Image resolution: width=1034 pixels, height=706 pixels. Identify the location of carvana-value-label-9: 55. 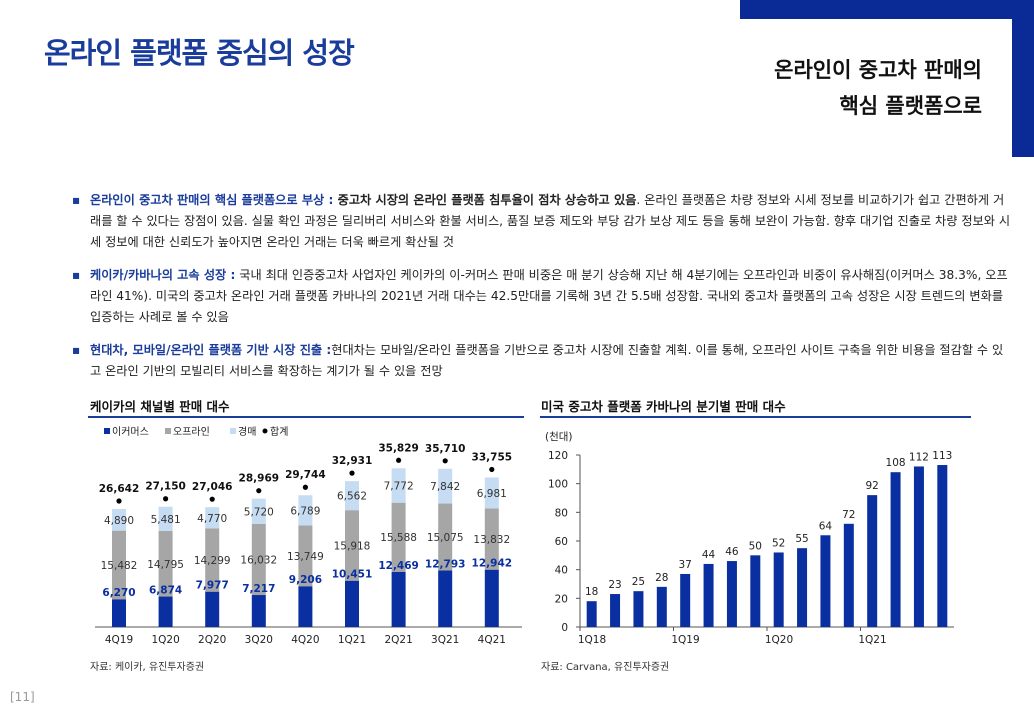
(801, 539).